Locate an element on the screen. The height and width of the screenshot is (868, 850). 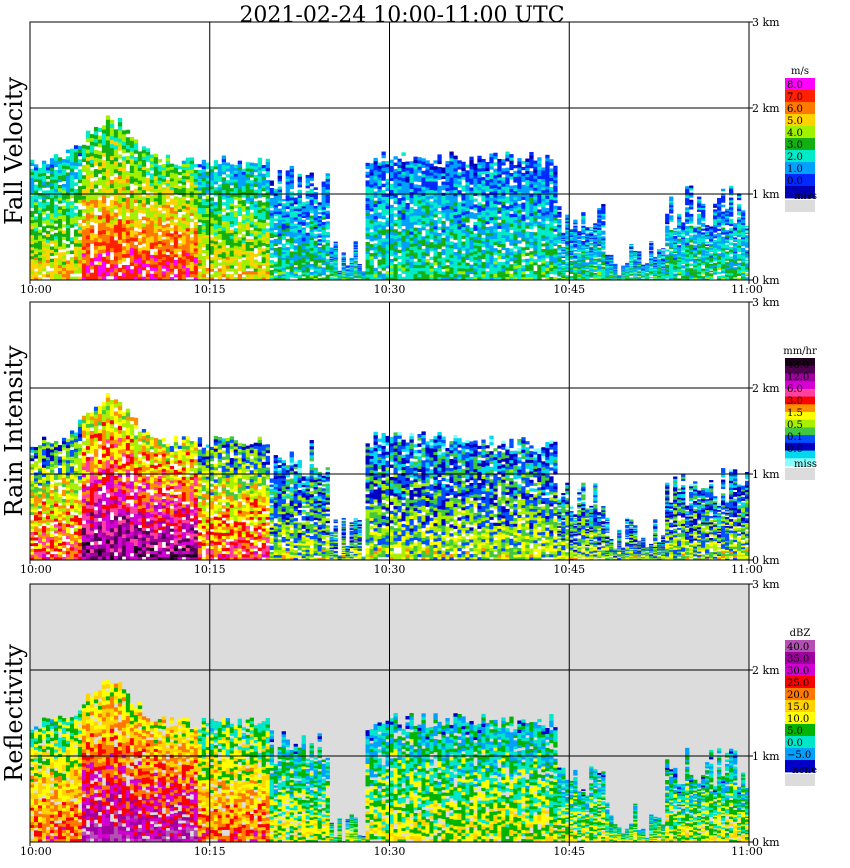
legend: m/s 8.07.06.05.04.03.02.01.00.0 miss is located at coordinates (801, 139).